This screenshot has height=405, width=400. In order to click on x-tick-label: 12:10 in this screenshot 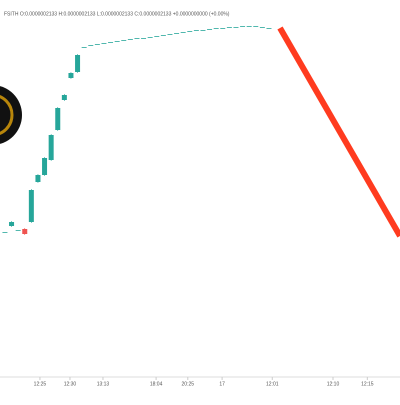, I will do `click(333, 384)`.